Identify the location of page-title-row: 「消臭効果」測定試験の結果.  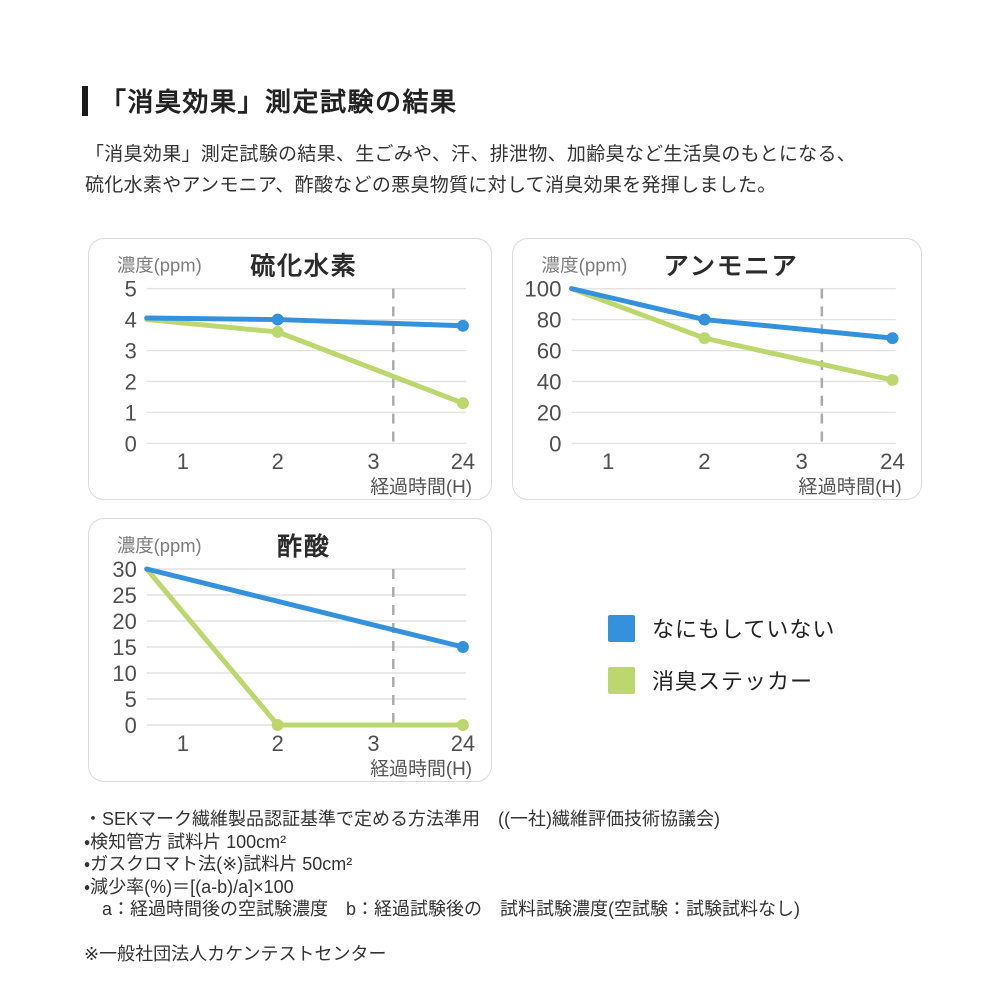
(270, 100).